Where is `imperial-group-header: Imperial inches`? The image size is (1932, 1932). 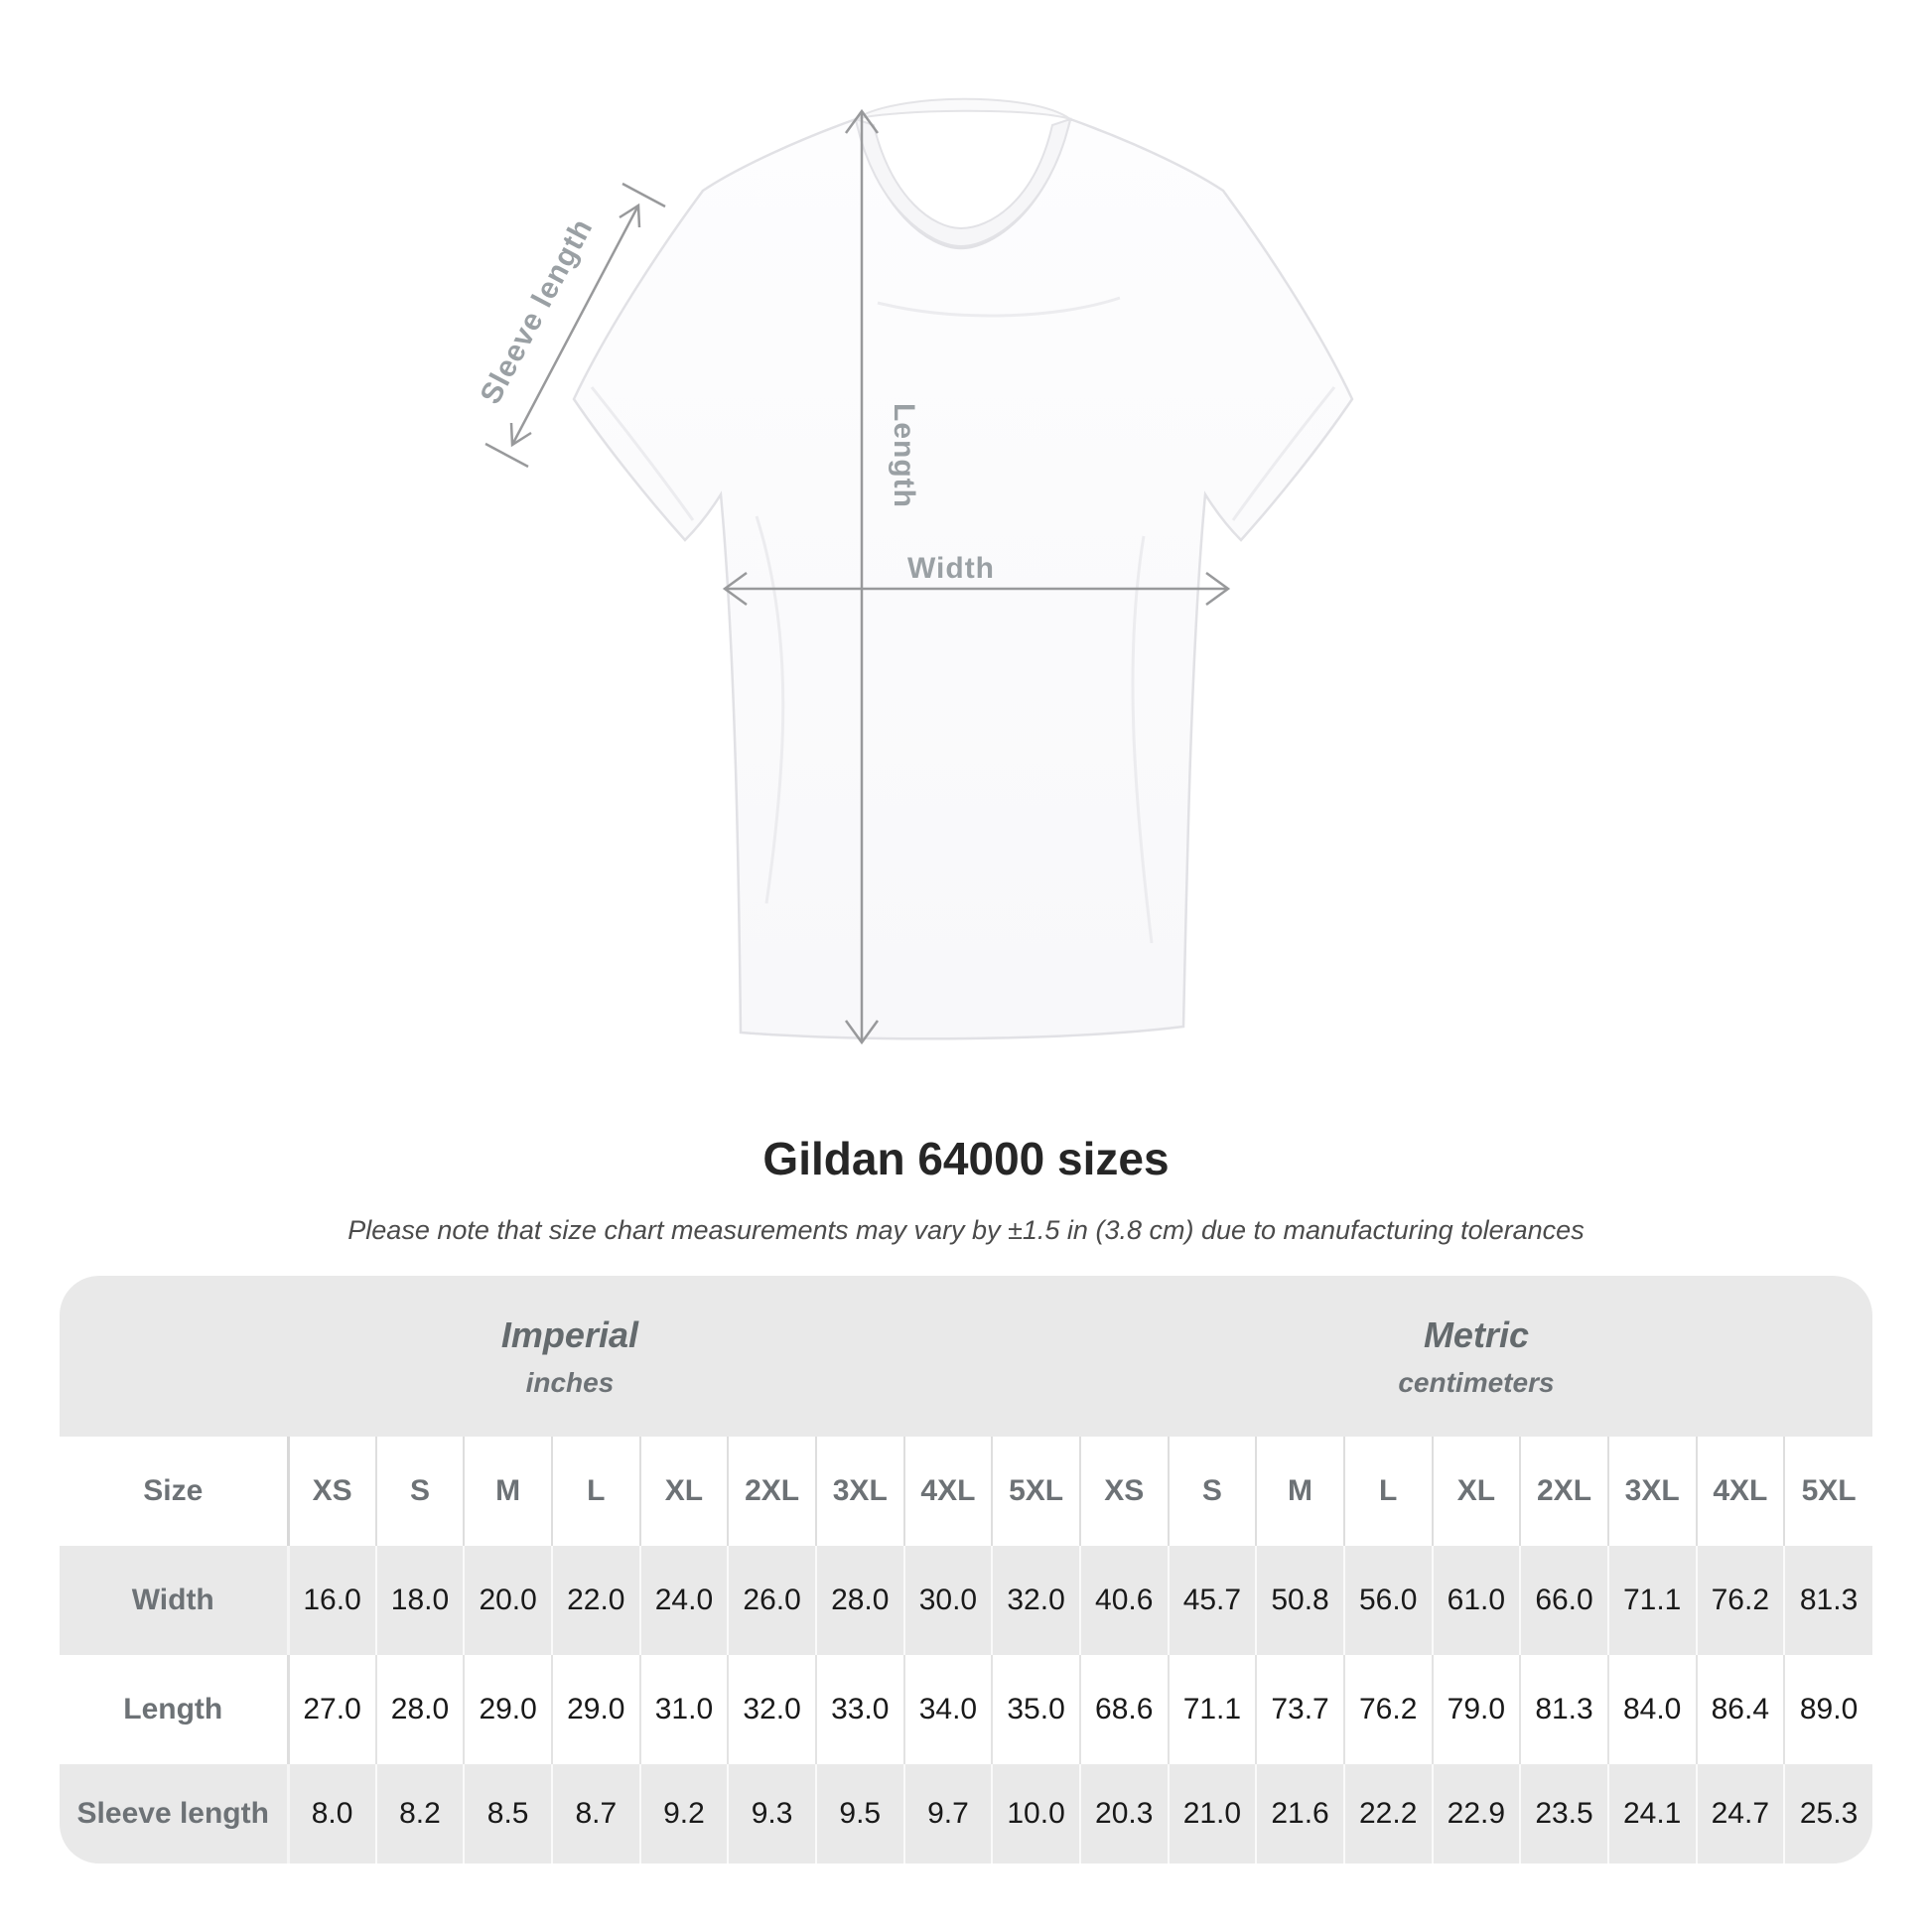
imperial-group-header: Imperial inches is located at coordinates (570, 1356).